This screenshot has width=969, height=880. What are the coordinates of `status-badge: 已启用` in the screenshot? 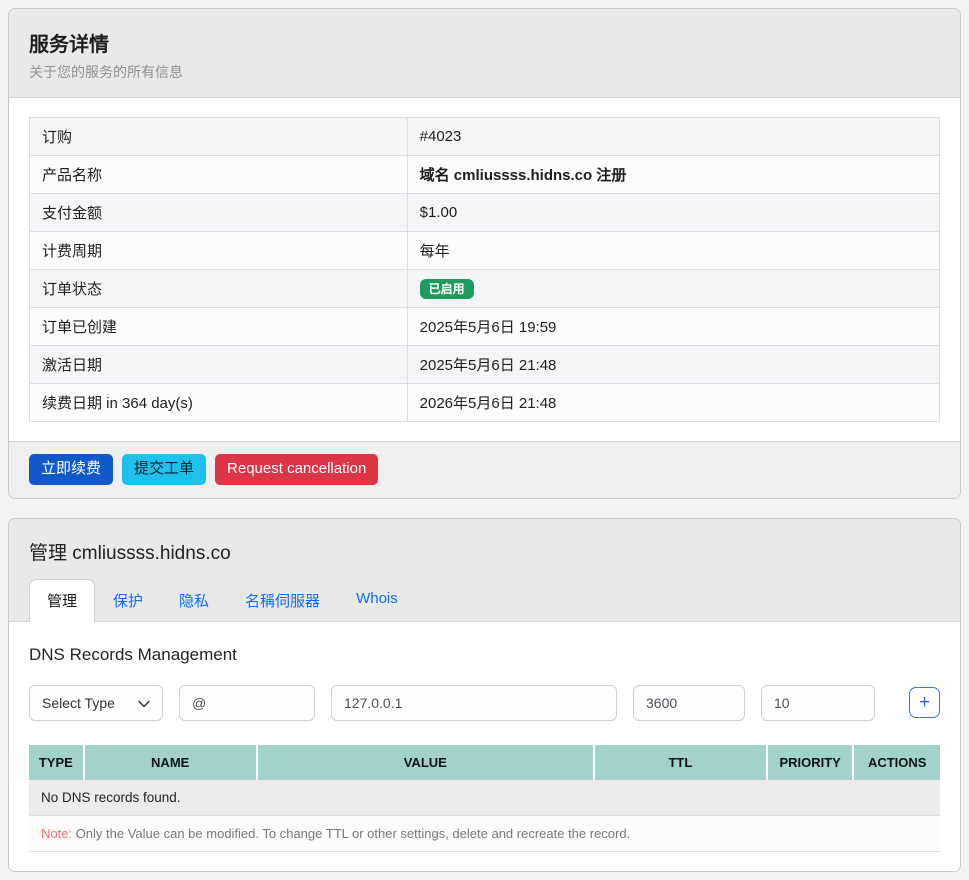 It's located at (446, 288).